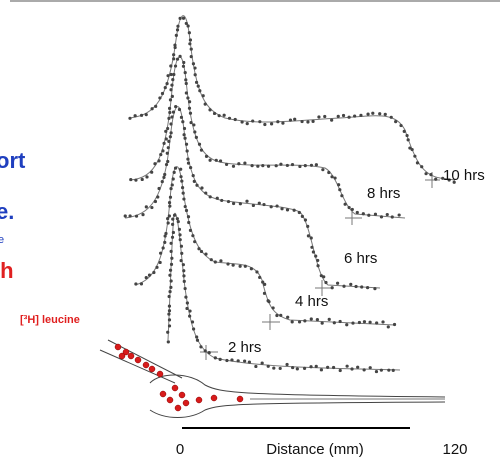  Describe the element at coordinates (13, 160) in the screenshot. I see `slide-text: ort` at that location.